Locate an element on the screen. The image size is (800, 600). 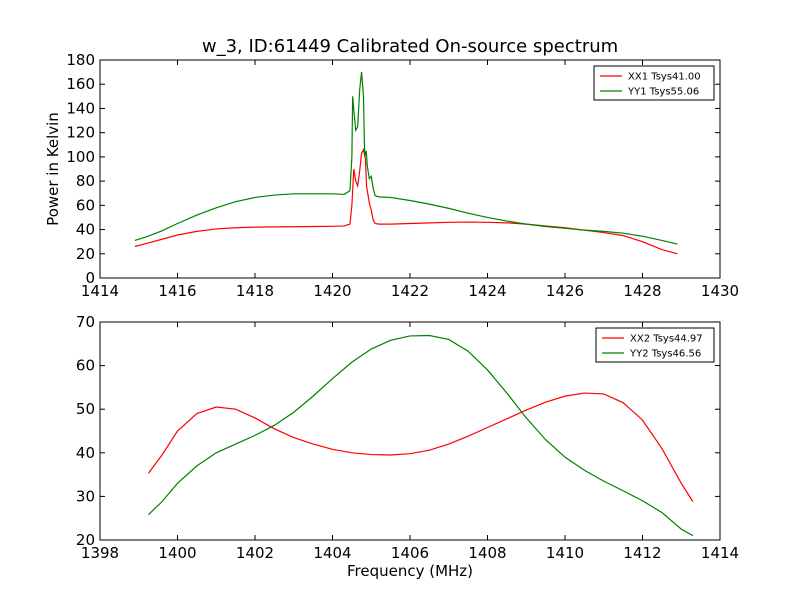
legend: XX2 Tsys44.97 YY2 Tsys46.56 is located at coordinates (655, 345).